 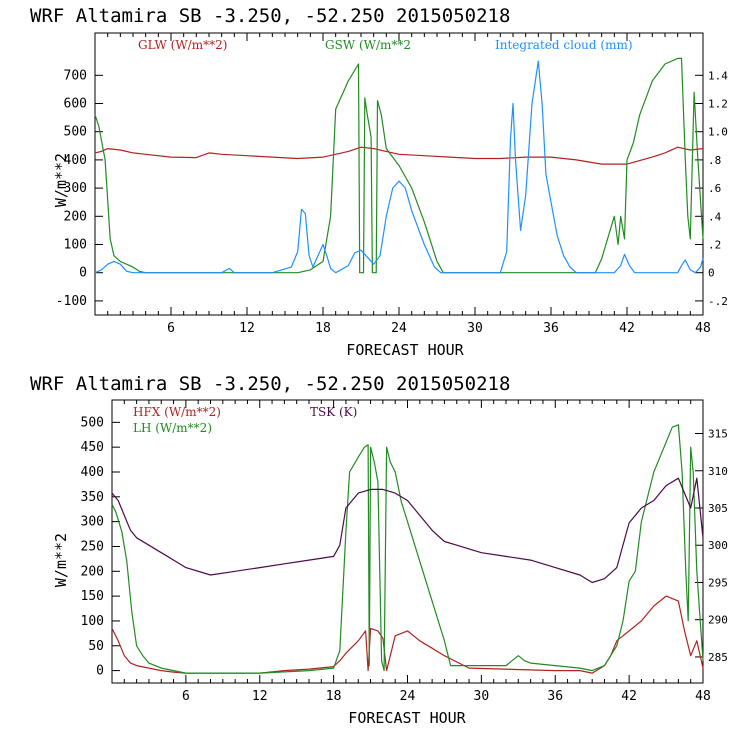 I want to click on y2-tick-label: -.2, so click(x=718, y=301).